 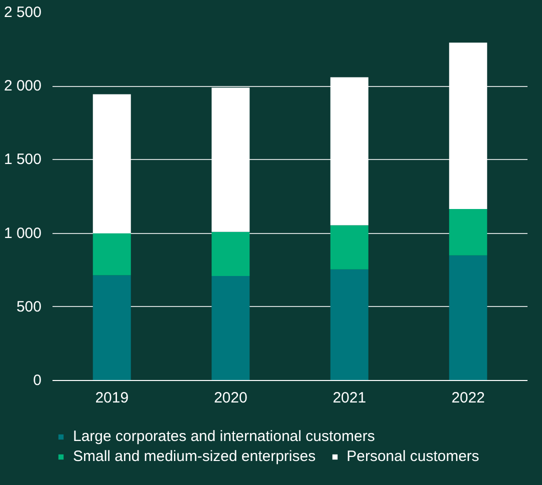 I want to click on legend-label: Personal customers, so click(x=413, y=456).